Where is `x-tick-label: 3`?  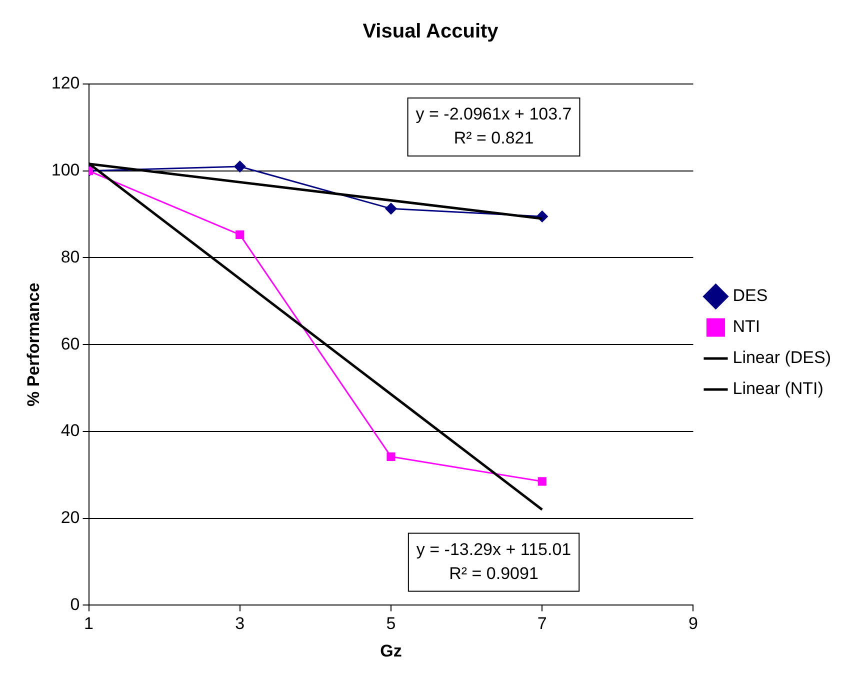
x-tick-label: 3 is located at coordinates (240, 624).